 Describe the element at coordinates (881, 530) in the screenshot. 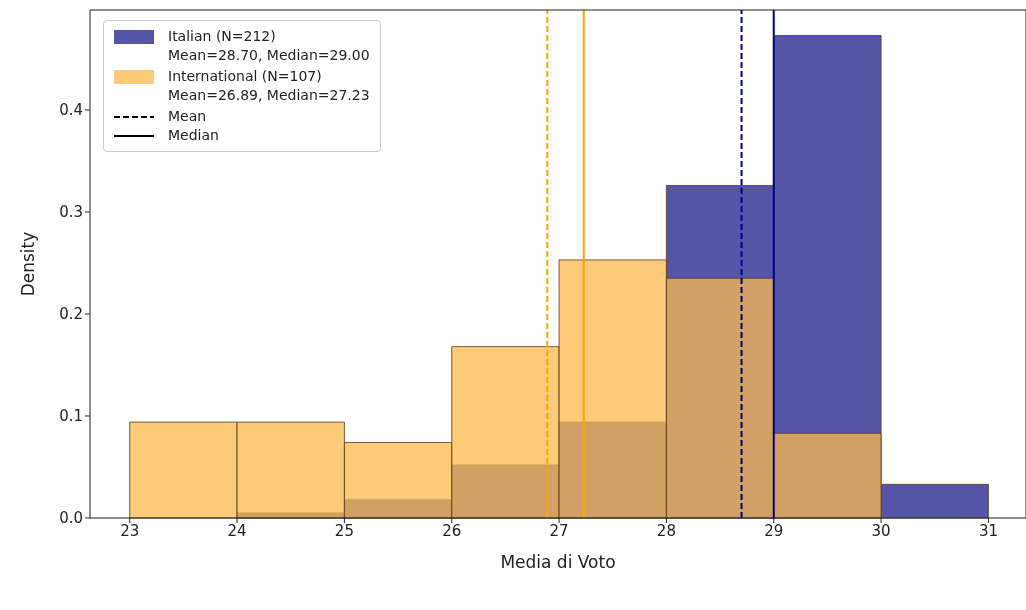

I see `x-tick-label: 30` at that location.